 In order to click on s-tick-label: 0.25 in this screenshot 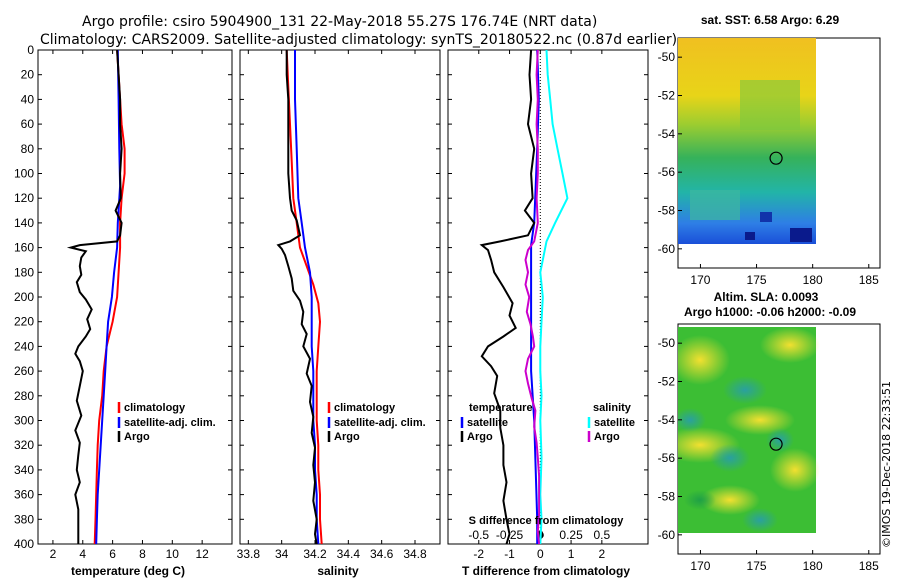, I will do `click(571, 535)`.